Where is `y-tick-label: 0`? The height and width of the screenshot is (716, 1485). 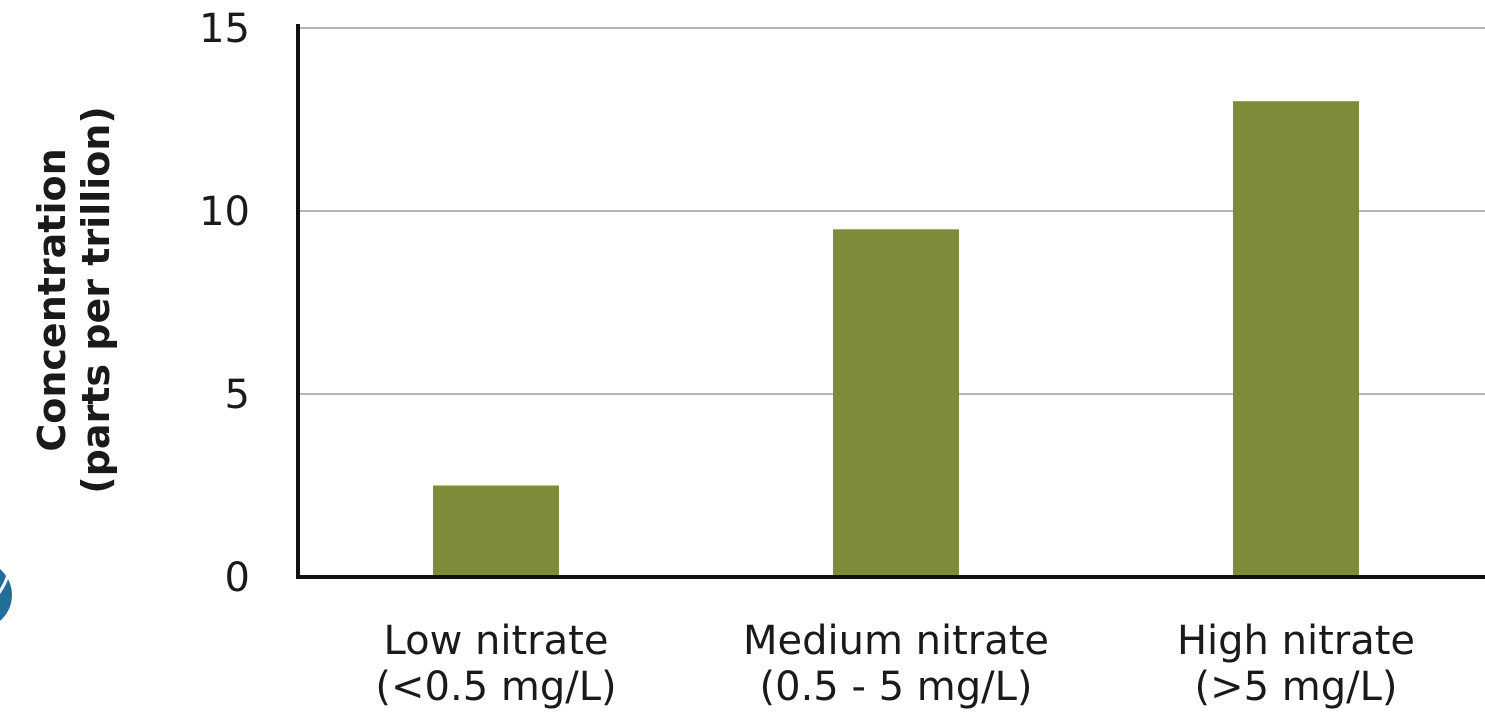 y-tick-label: 0 is located at coordinates (237, 578).